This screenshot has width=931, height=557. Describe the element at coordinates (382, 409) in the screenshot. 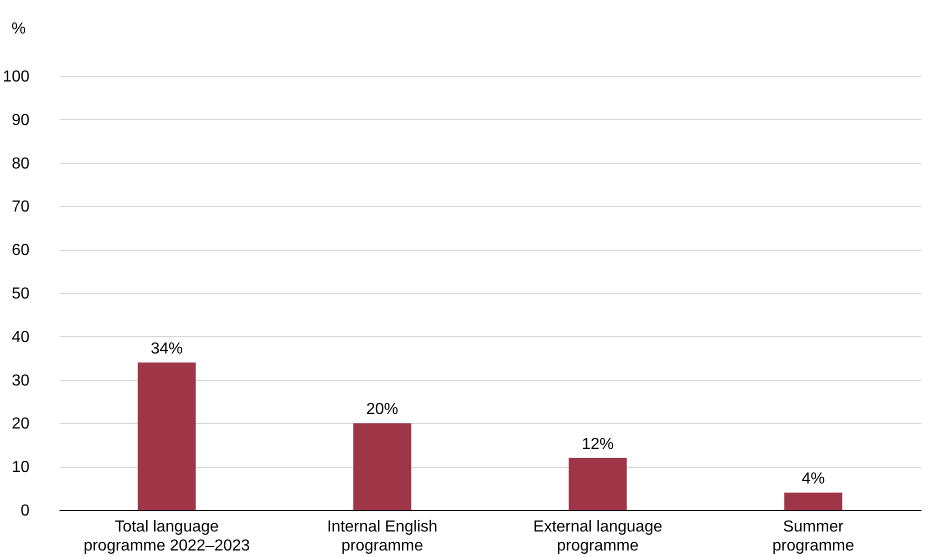

I see `data-label: 20%` at that location.